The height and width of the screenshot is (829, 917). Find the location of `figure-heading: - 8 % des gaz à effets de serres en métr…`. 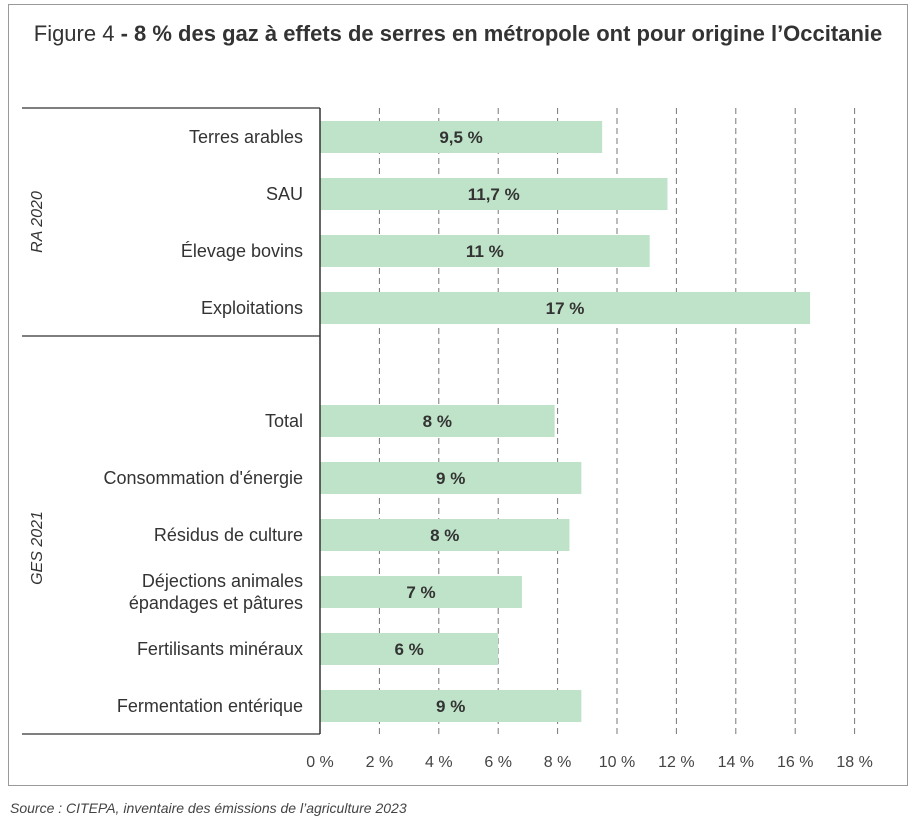

figure-heading: - 8 % des gaz à effets de serres en métr… is located at coordinates (498, 33).